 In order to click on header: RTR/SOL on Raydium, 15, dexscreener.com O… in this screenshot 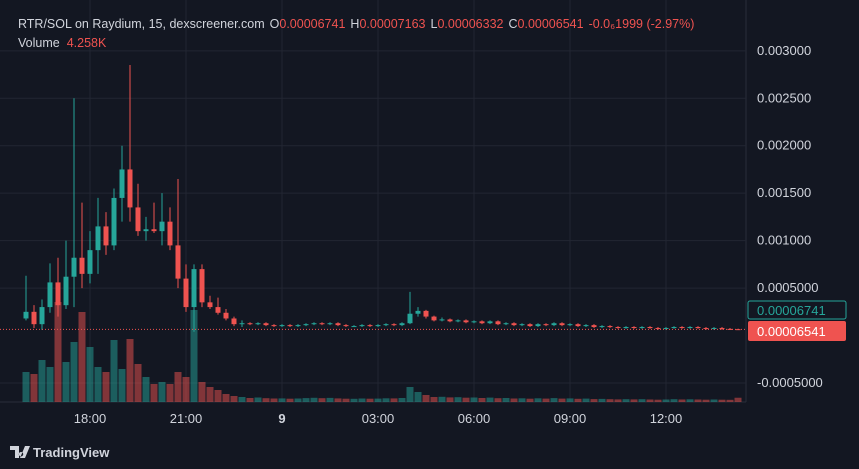, I will do `click(356, 33)`.